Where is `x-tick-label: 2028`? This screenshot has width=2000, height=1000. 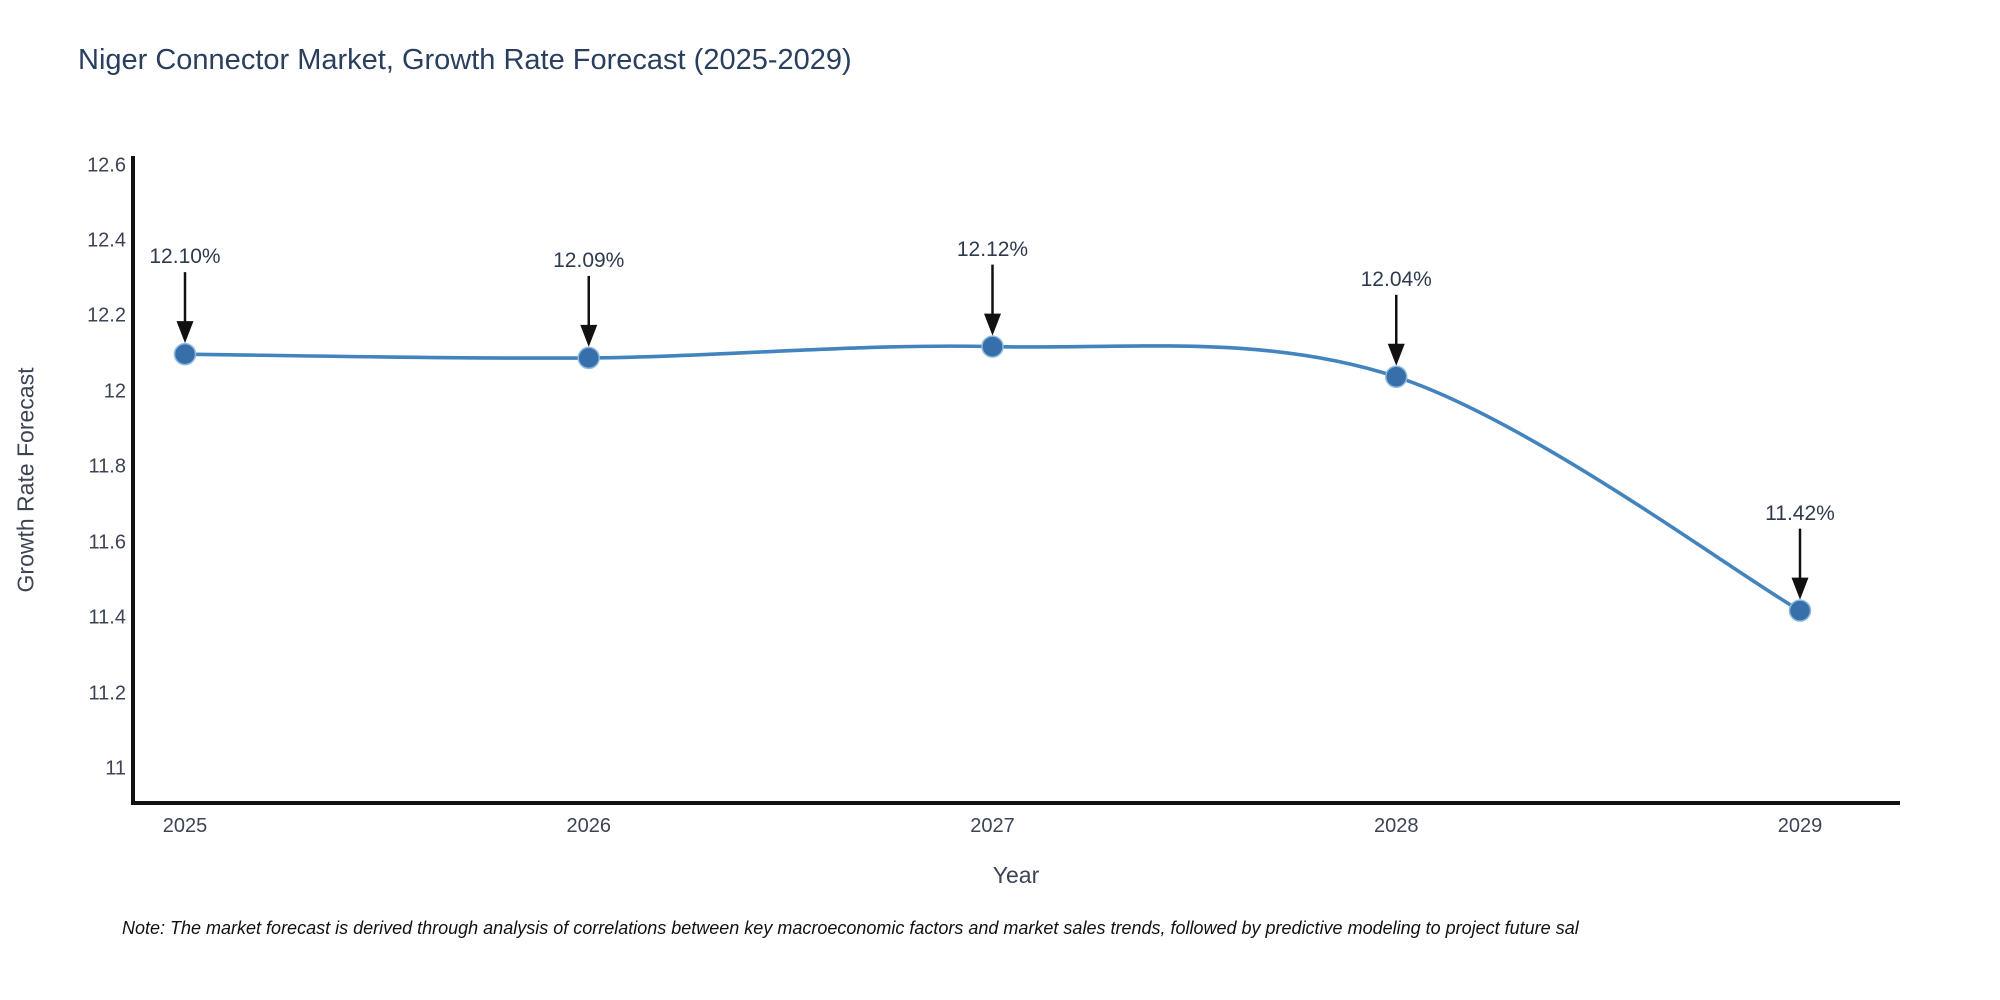
x-tick-label: 2028 is located at coordinates (1396, 826).